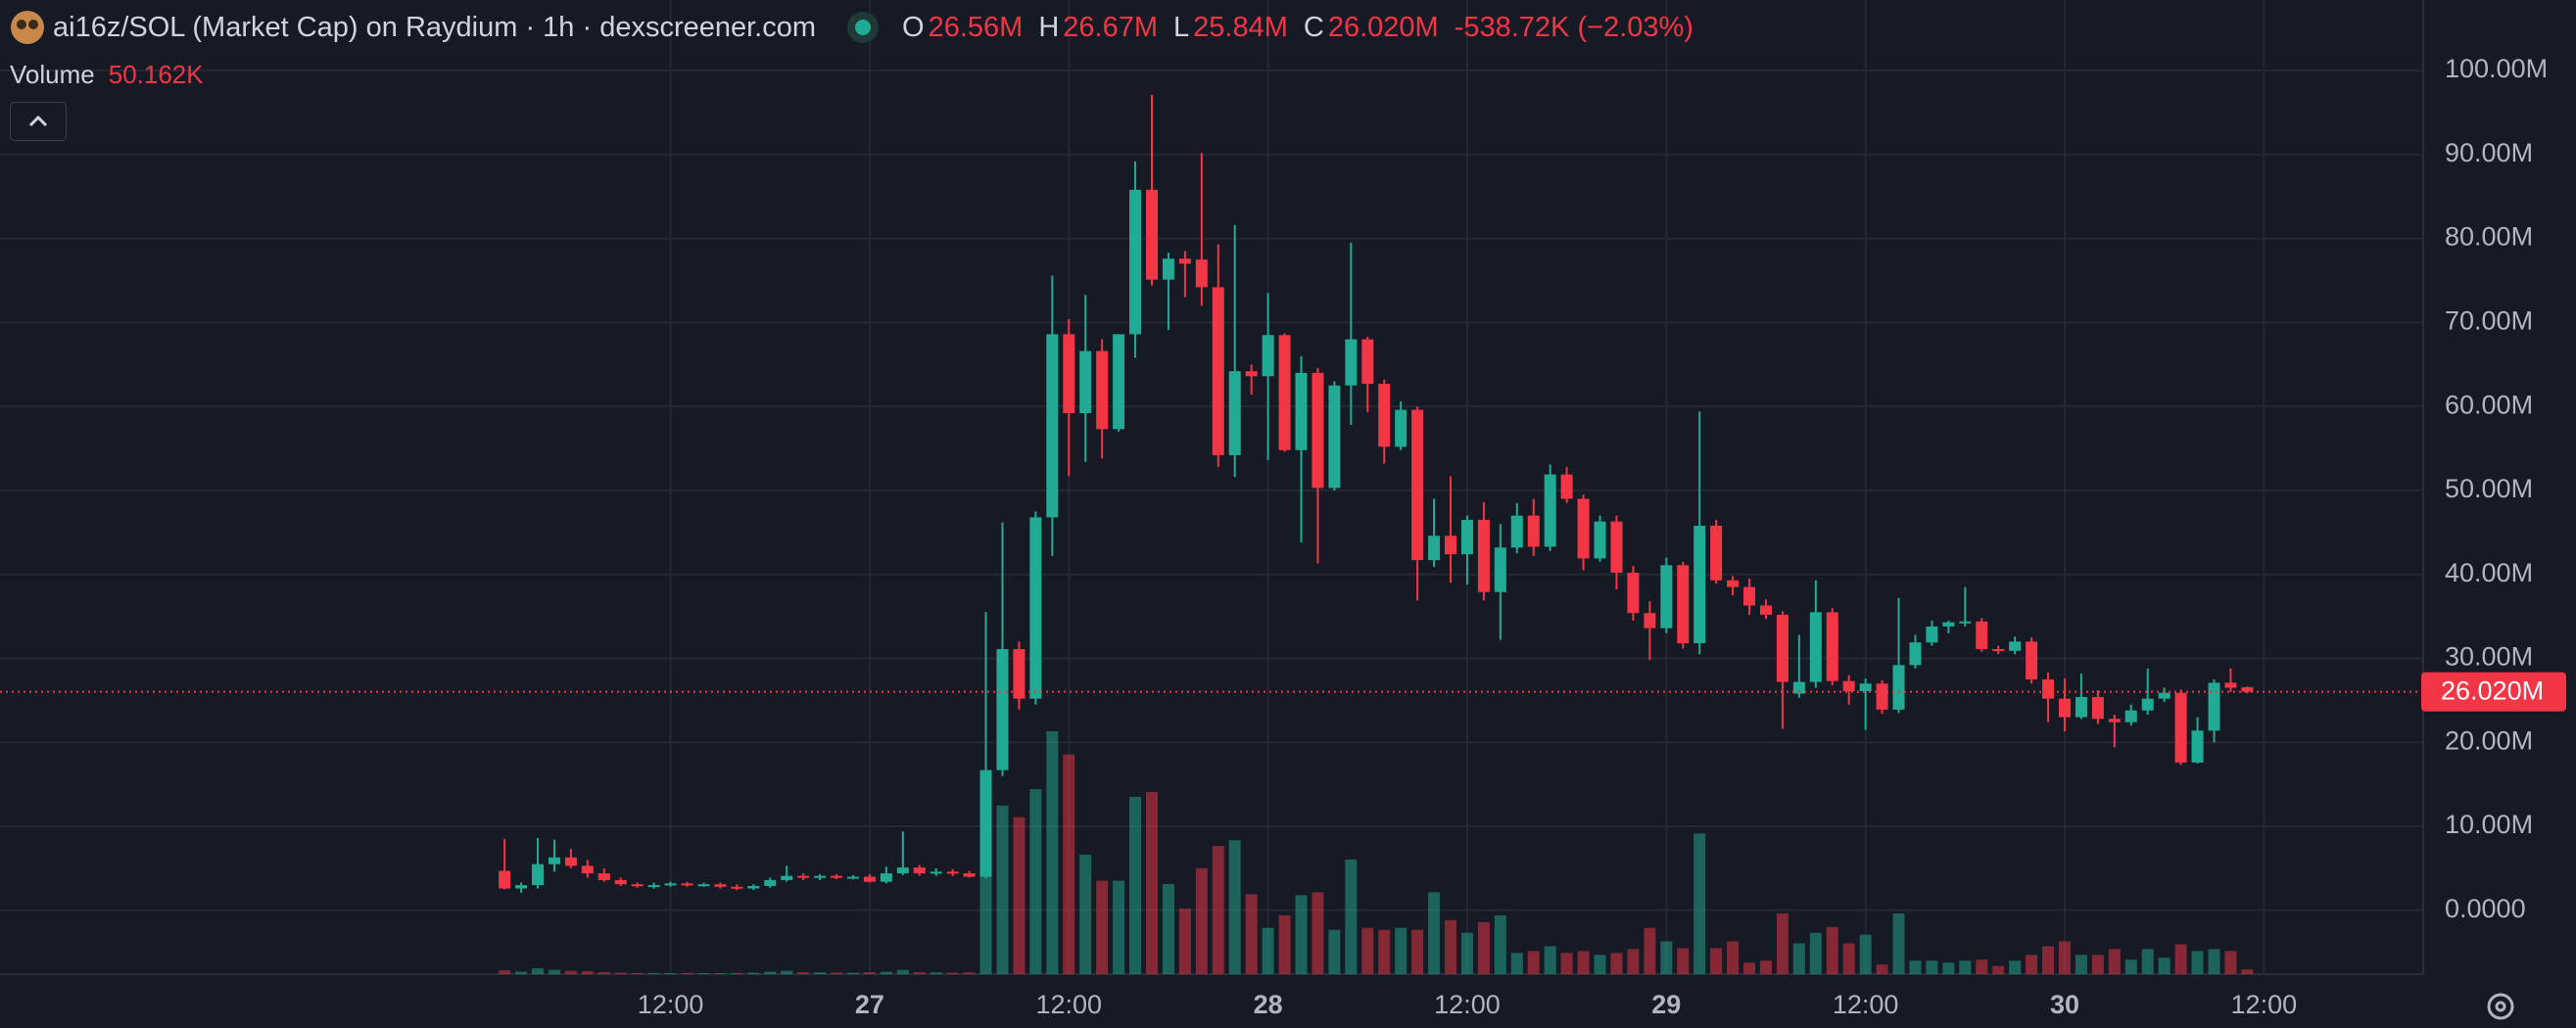 The height and width of the screenshot is (1028, 2576). Describe the element at coordinates (976, 27) in the screenshot. I see `open-value: 26.56M` at that location.